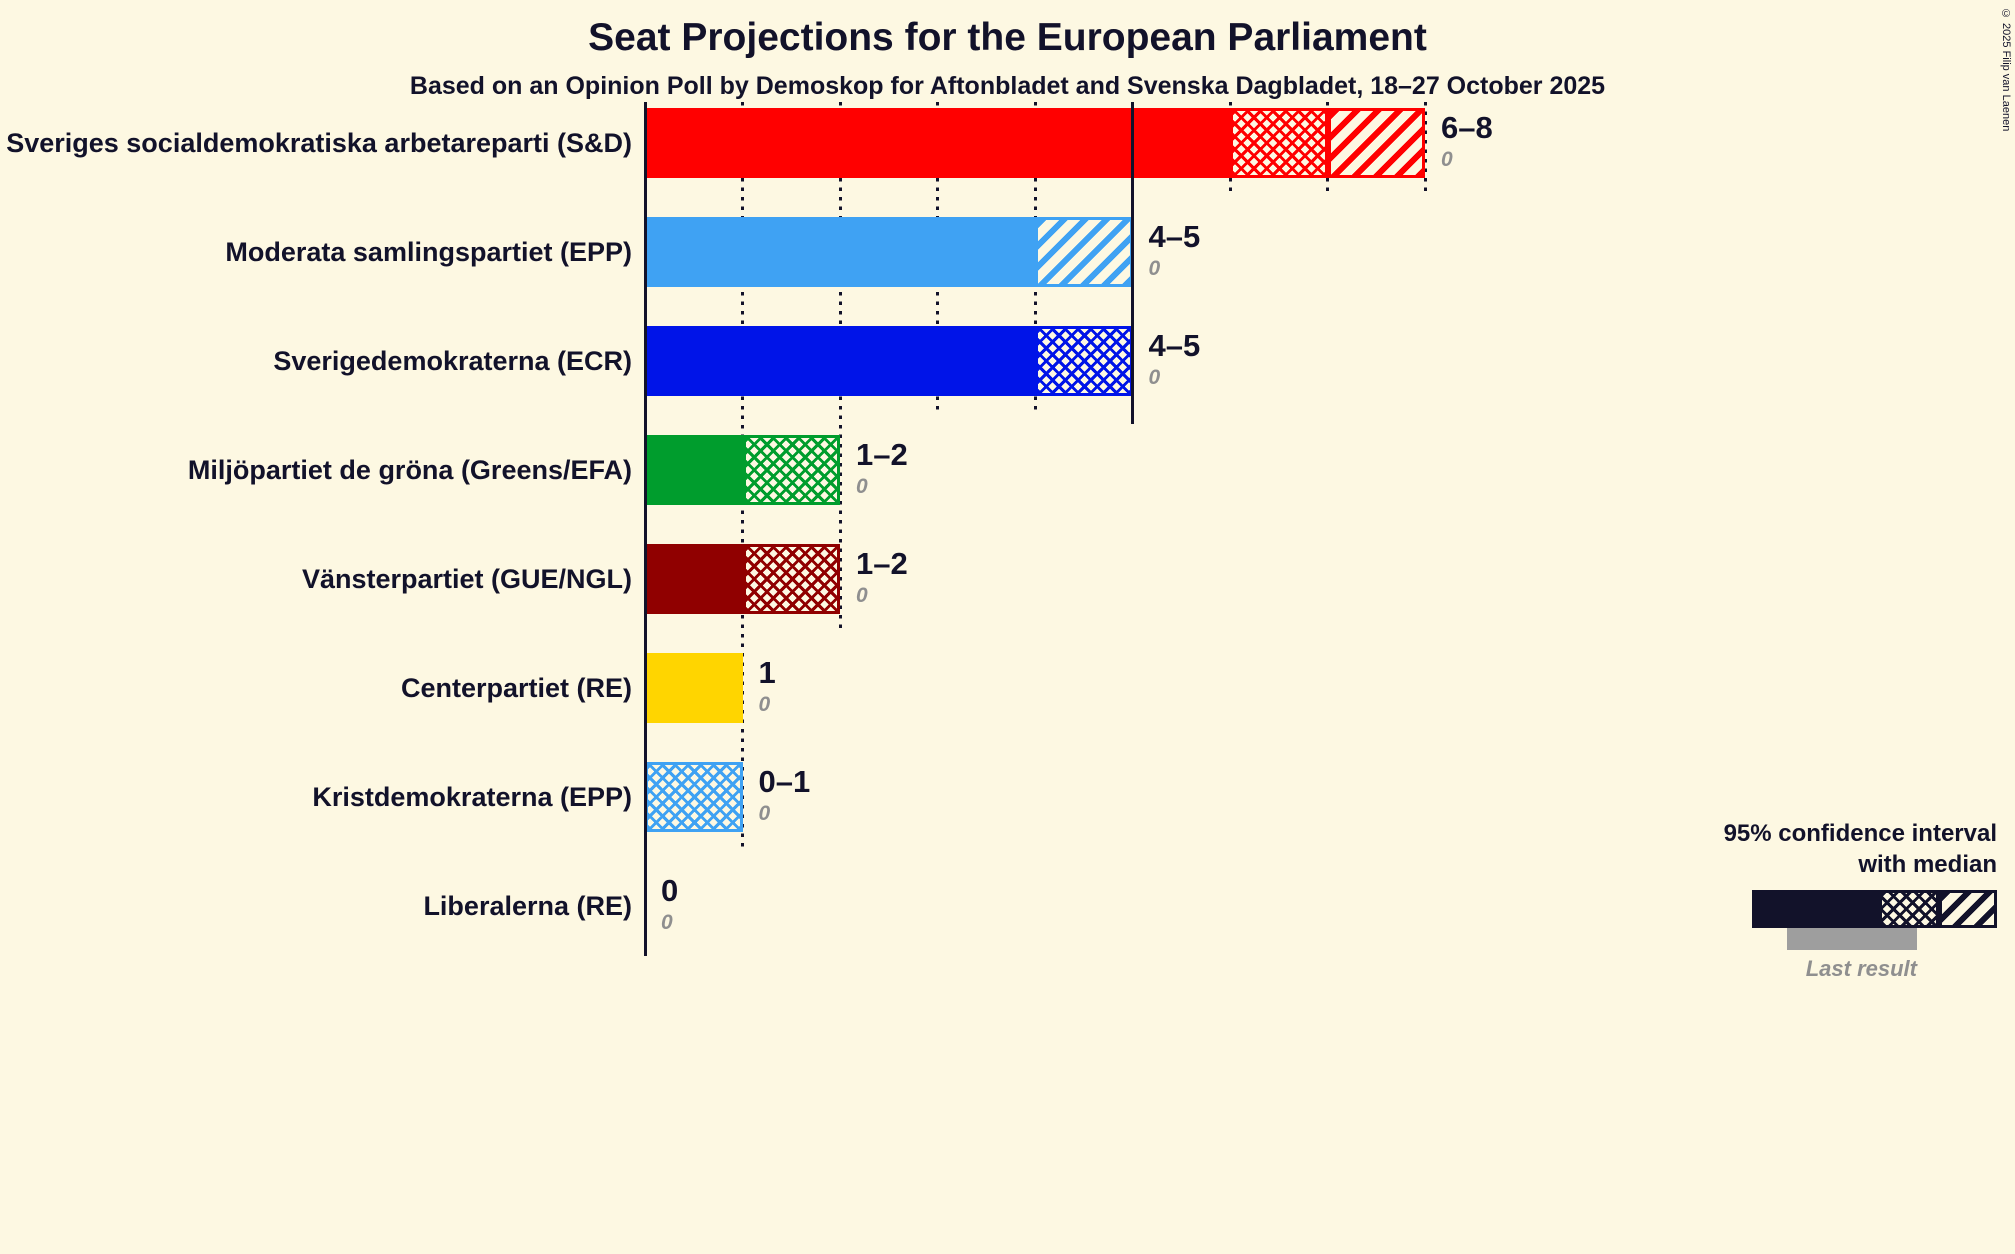 The width and height of the screenshot is (2015, 1254). Describe the element at coordinates (472, 796) in the screenshot. I see `party-label: Kristdemokraterna (EPP)` at that location.